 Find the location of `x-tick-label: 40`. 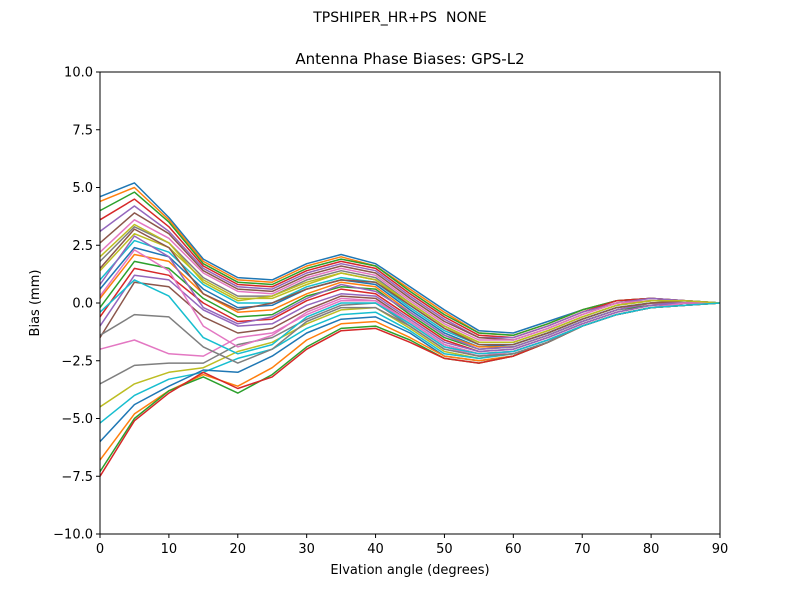

x-tick-label: 40 is located at coordinates (375, 549).